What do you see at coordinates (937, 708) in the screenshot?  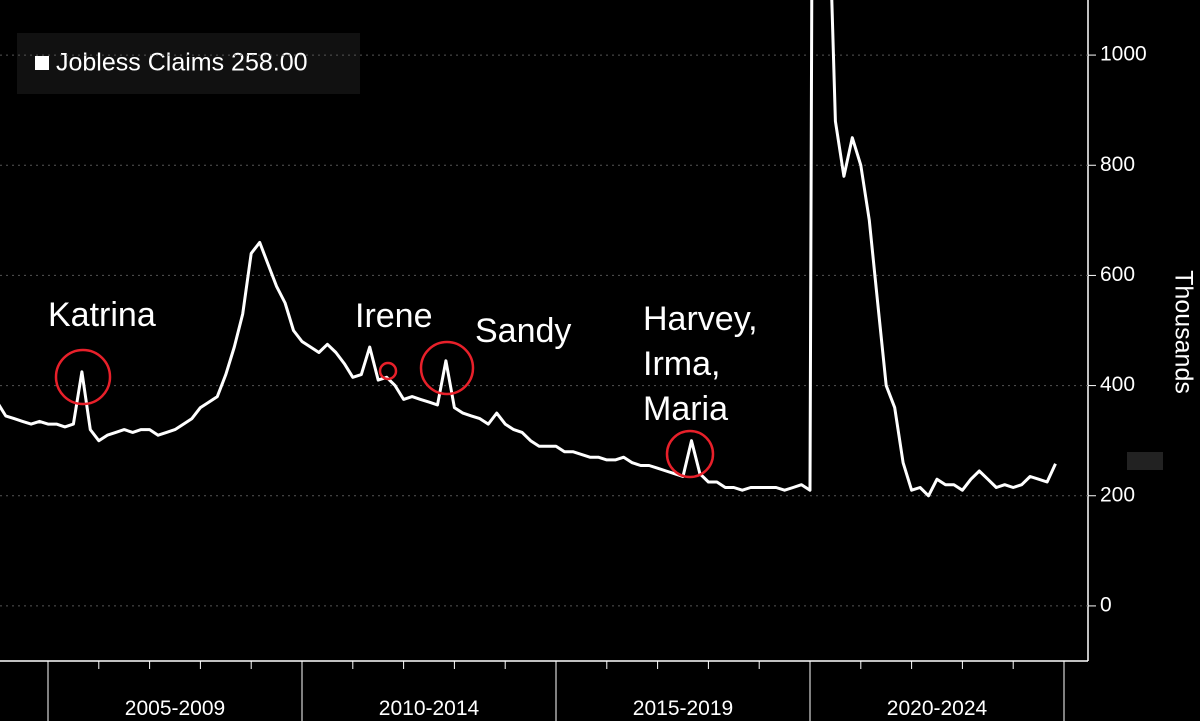 I see `period-label: 2020-2024` at bounding box center [937, 708].